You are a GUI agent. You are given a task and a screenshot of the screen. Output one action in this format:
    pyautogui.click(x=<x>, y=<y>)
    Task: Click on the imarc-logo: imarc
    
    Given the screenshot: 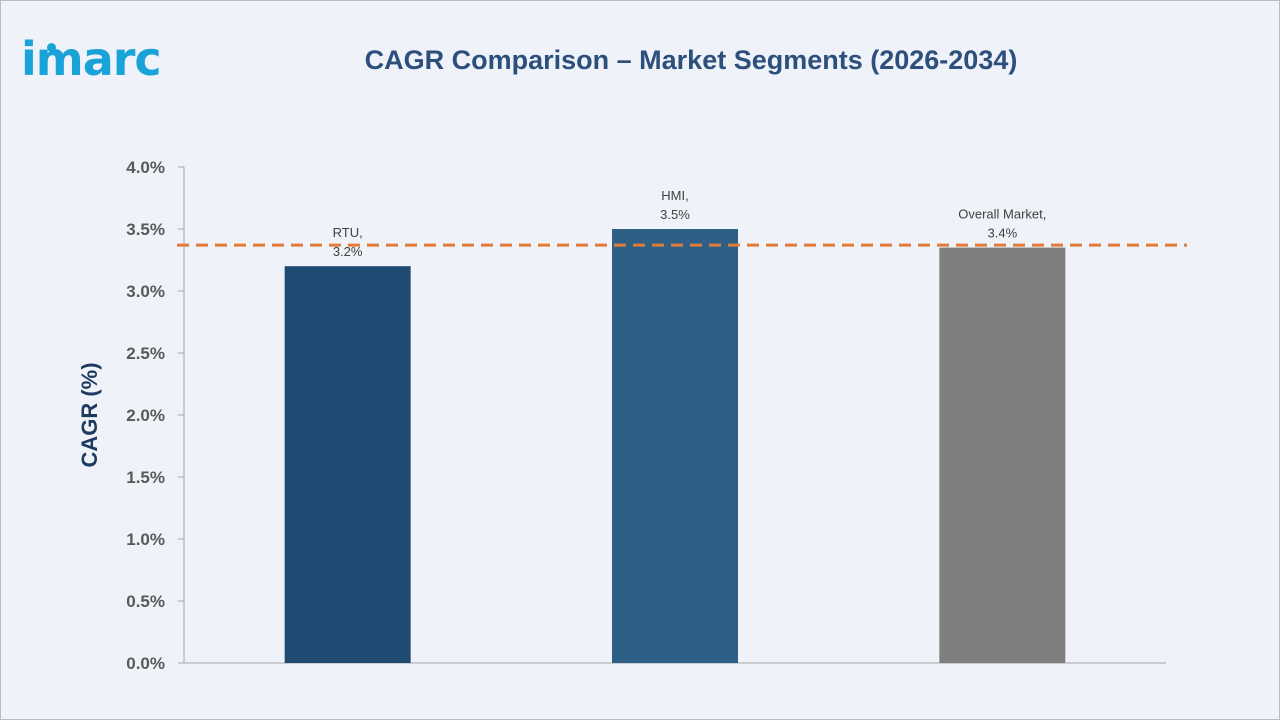 What is the action you would take?
    pyautogui.click(x=91, y=59)
    